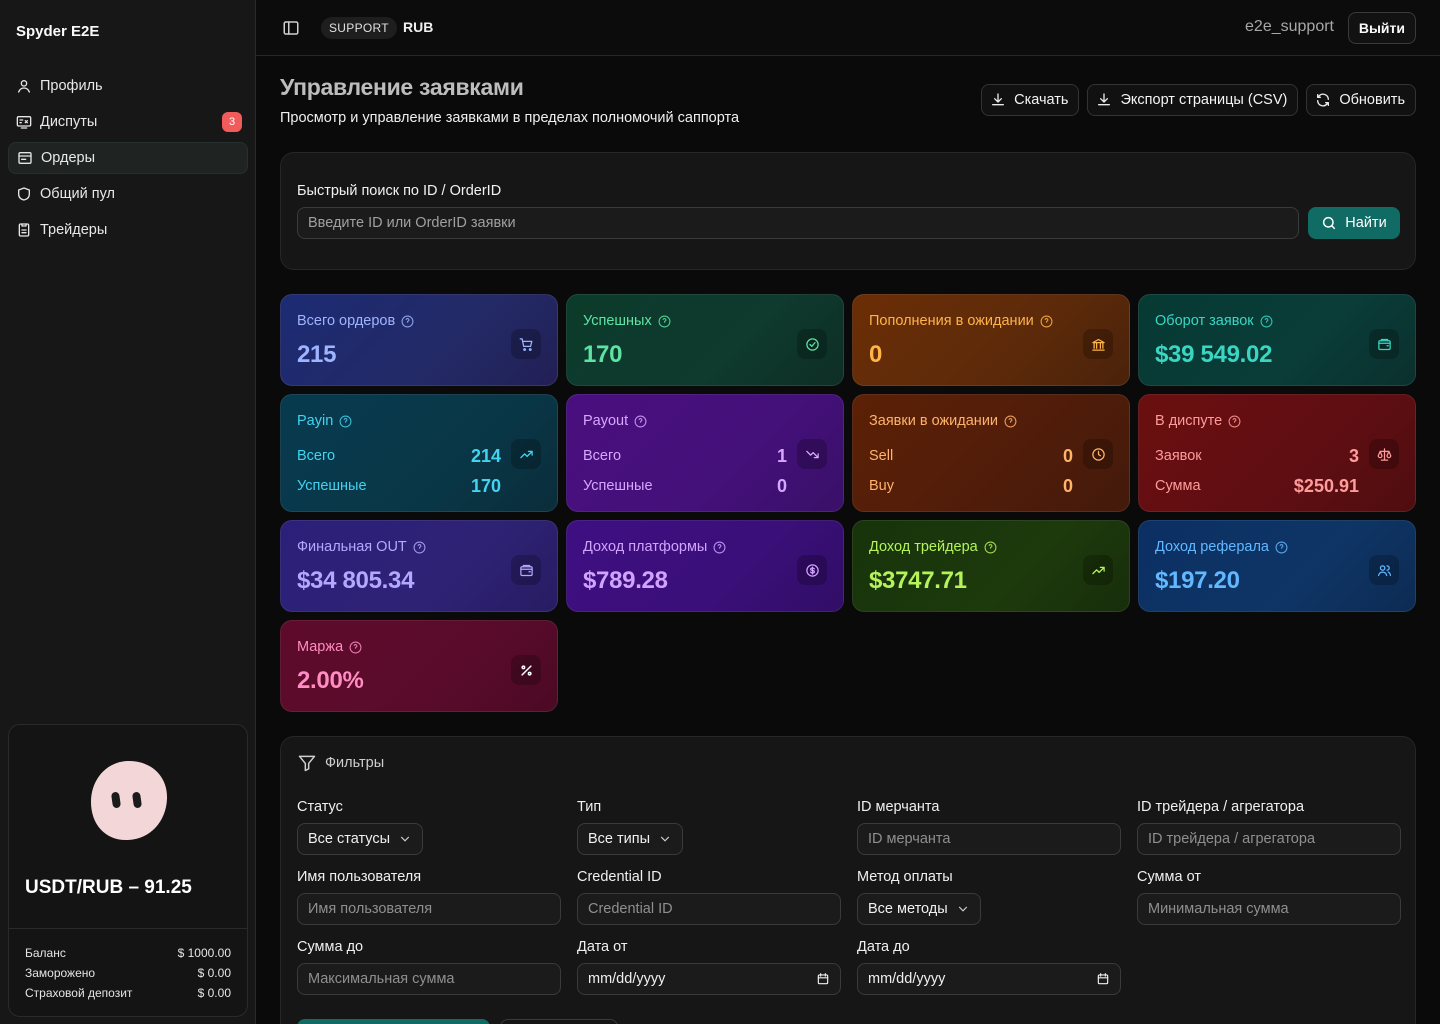 The width and height of the screenshot is (1440, 1024). What do you see at coordinates (340, 763) in the screenshot?
I see `filters-header: Фильтры` at bounding box center [340, 763].